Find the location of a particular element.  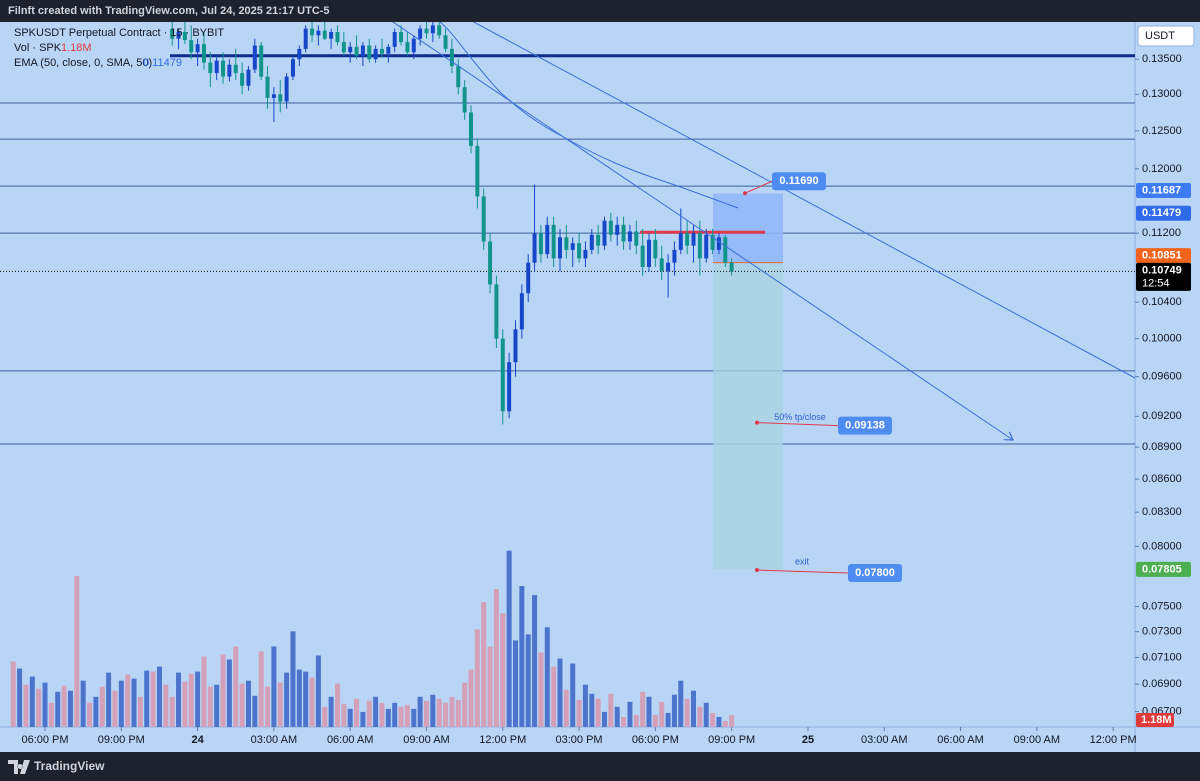

note-label: 0.11690 is located at coordinates (798, 181).